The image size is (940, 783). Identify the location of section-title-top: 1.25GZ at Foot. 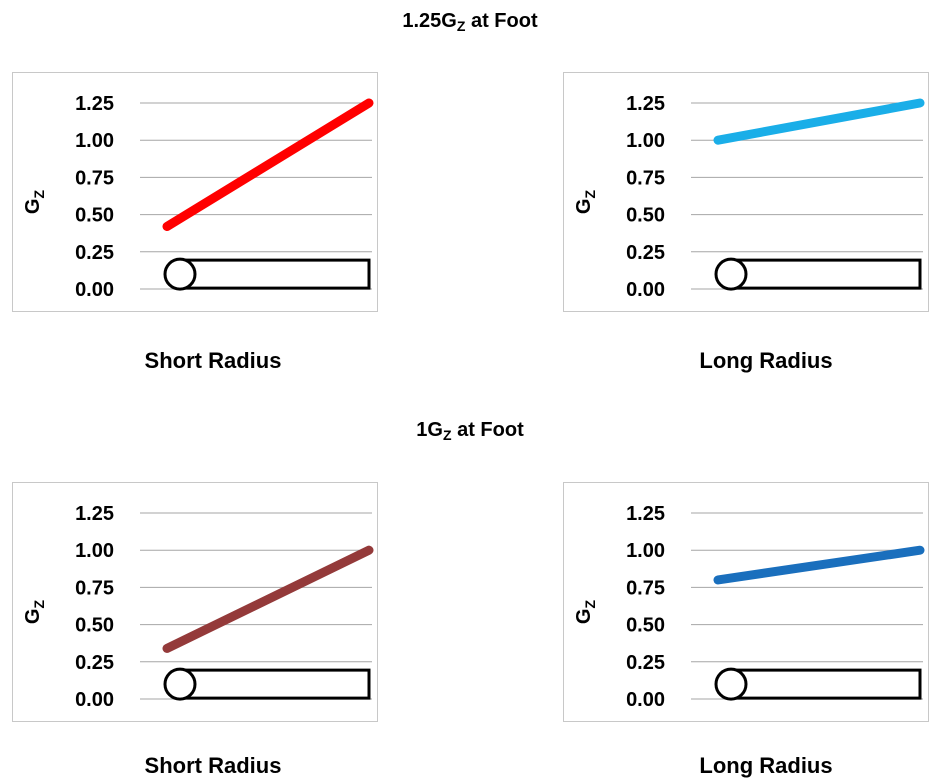
(470, 22).